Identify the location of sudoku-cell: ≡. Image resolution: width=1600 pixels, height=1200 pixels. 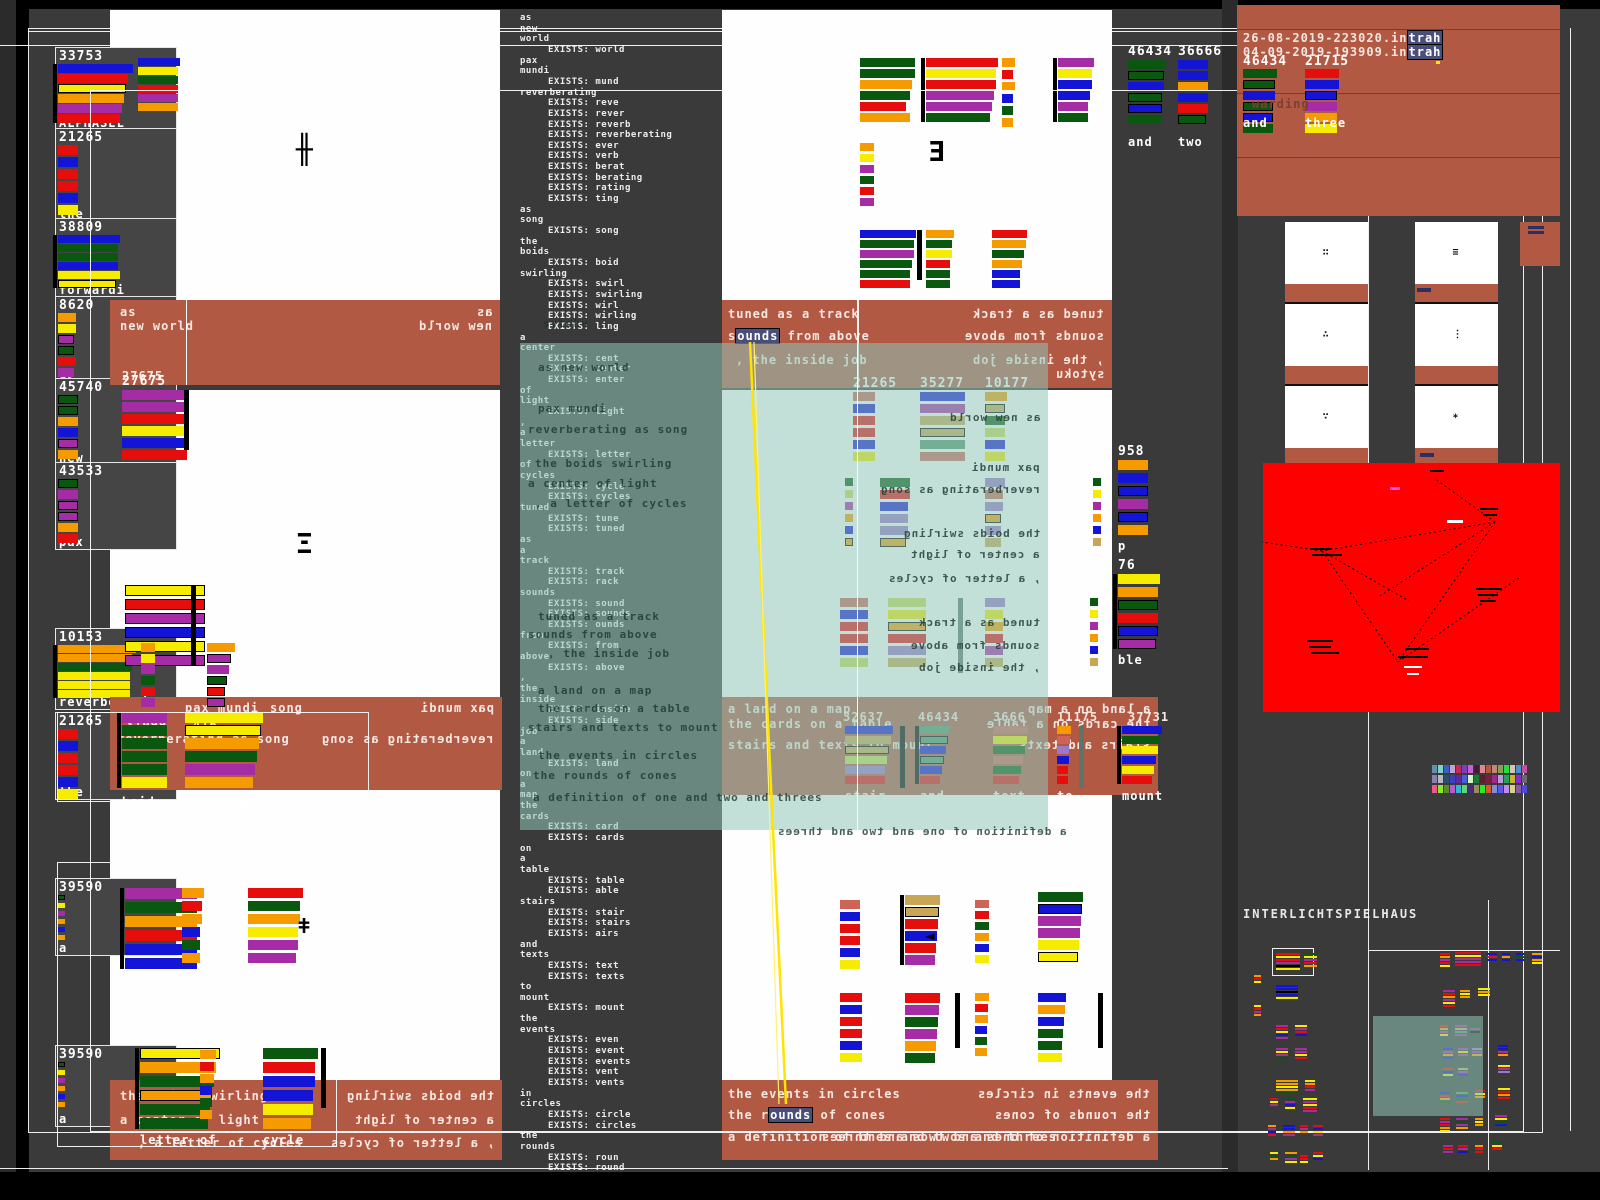
(1456, 253).